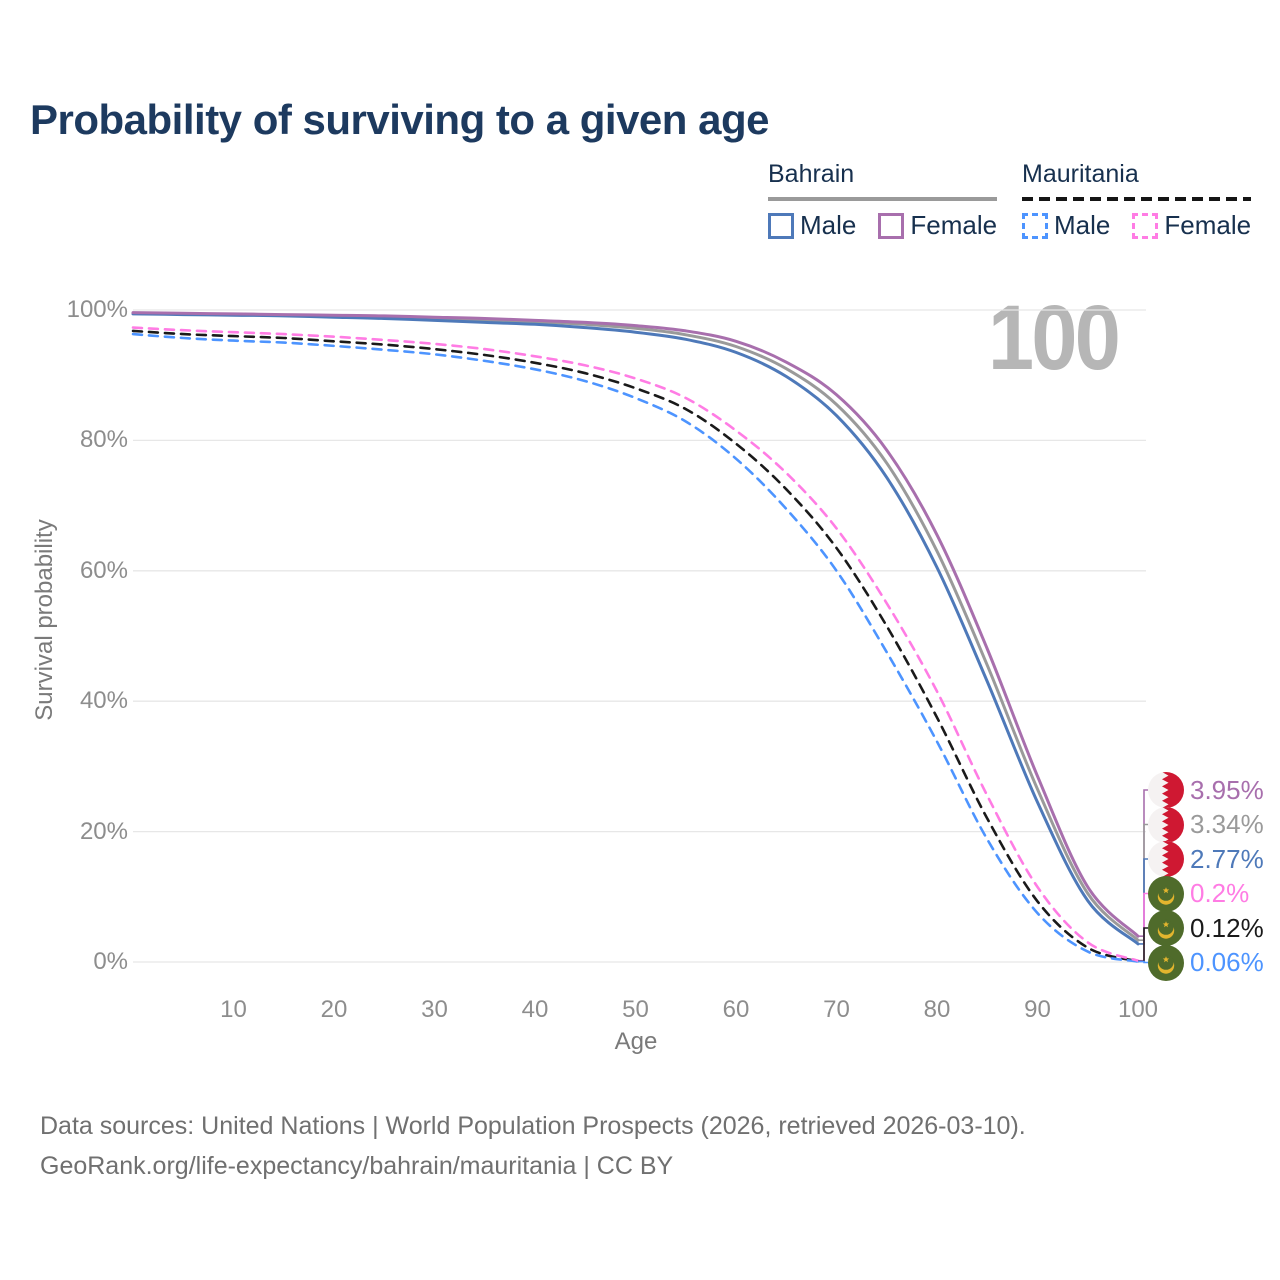  I want to click on end-label-row-mauritania_female: 0.2%, so click(1199, 893).